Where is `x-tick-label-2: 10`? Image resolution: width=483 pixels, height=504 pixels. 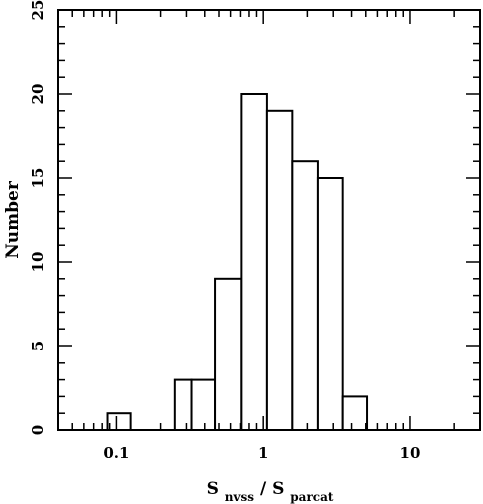
x-tick-label-2: 10 is located at coordinates (410, 453).